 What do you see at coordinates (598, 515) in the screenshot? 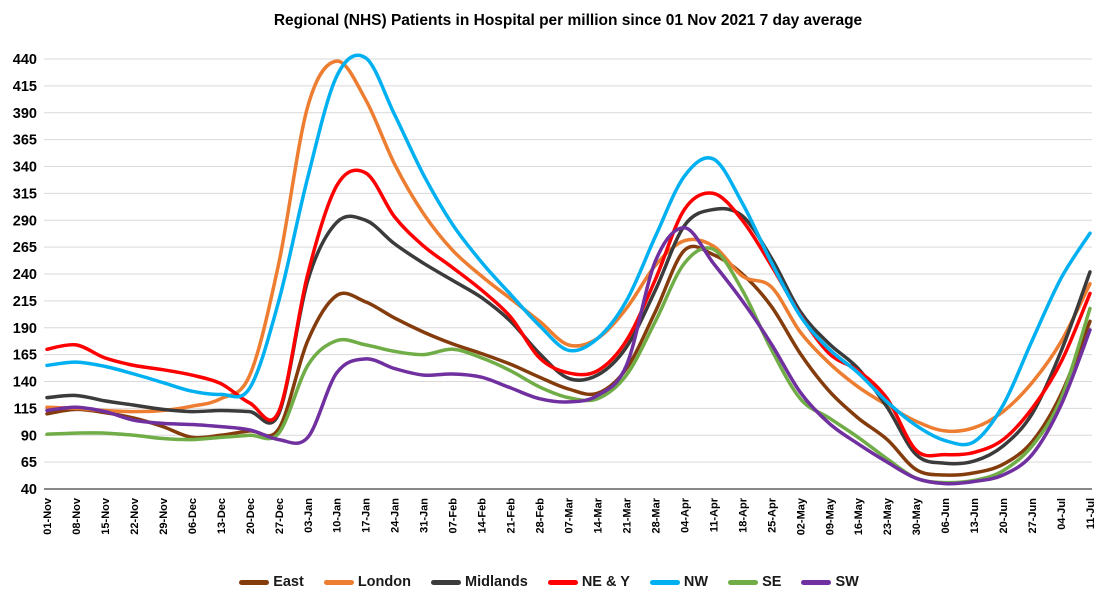
I see `x-axis-tick-label: 14-Mar` at bounding box center [598, 515].